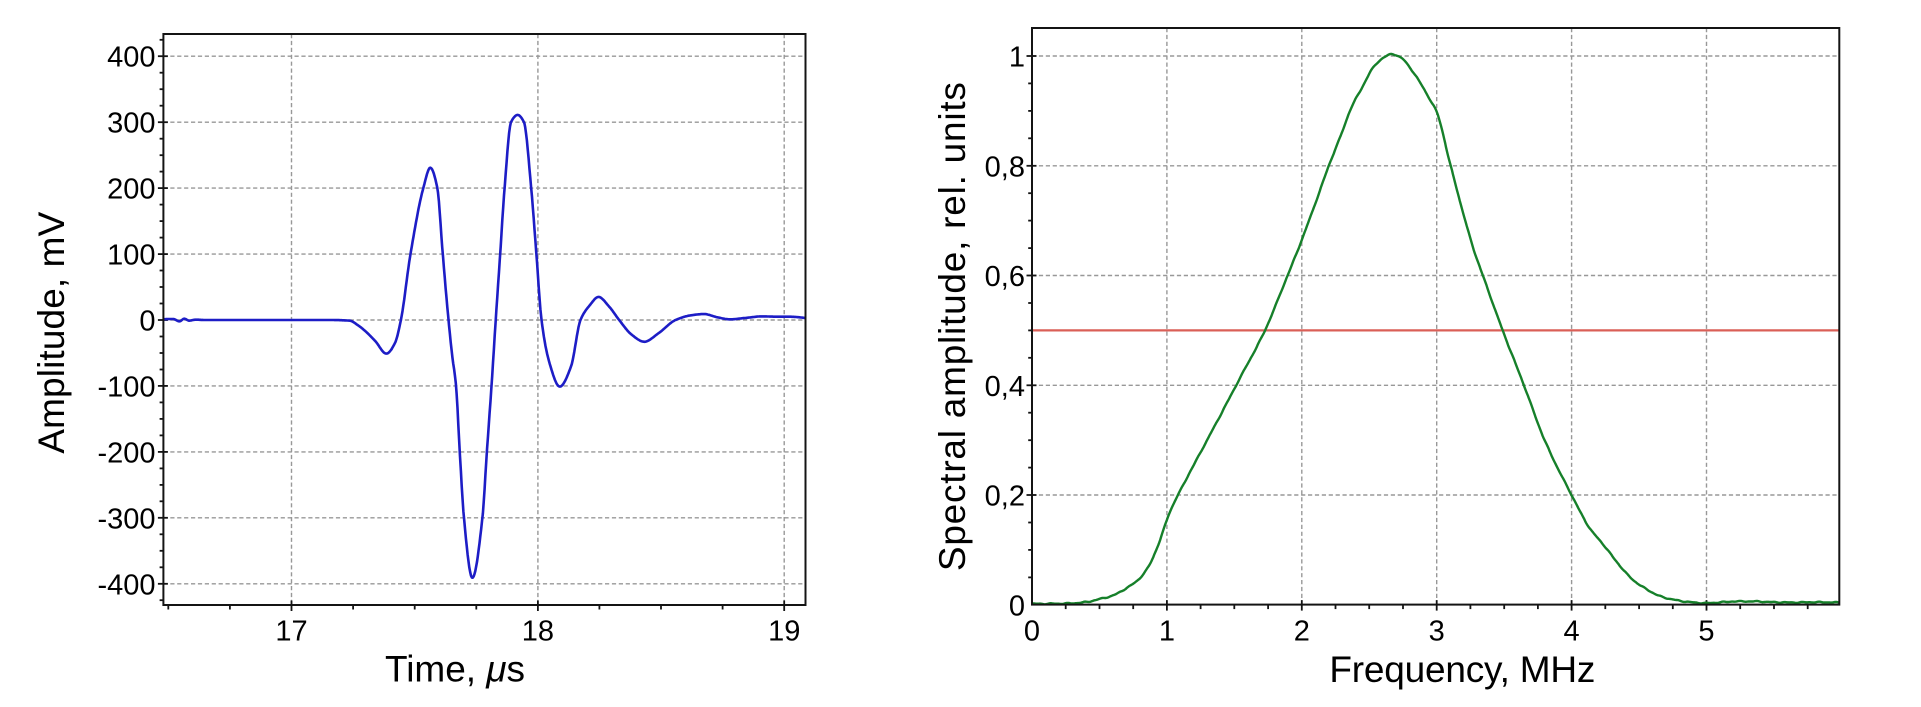 This screenshot has height=707, width=1921. What do you see at coordinates (538, 632) in the screenshot?
I see `svg-text: 18` at bounding box center [538, 632].